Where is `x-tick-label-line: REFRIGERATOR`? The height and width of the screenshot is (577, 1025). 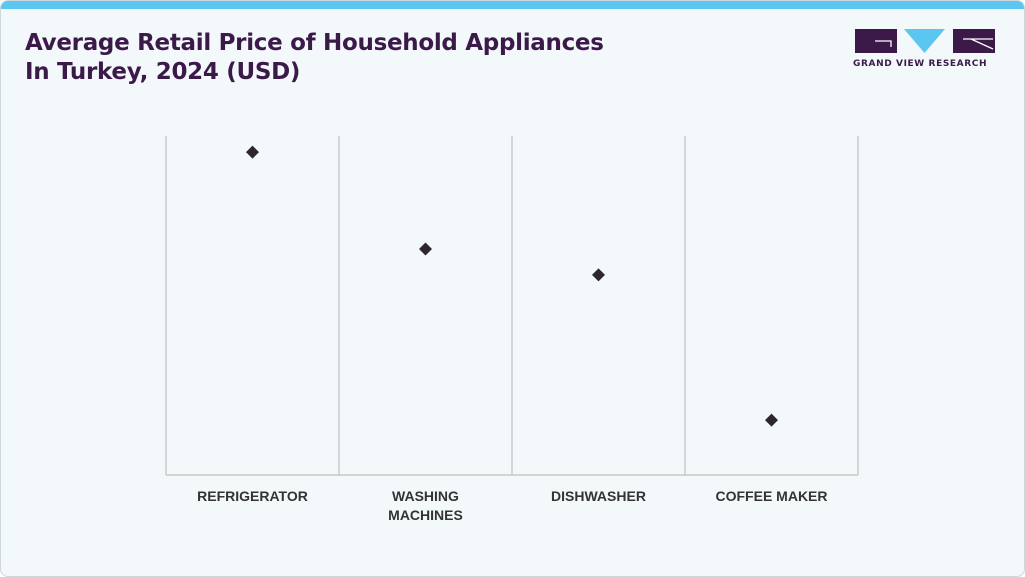 x-tick-label-line: REFRIGERATOR is located at coordinates (252, 496).